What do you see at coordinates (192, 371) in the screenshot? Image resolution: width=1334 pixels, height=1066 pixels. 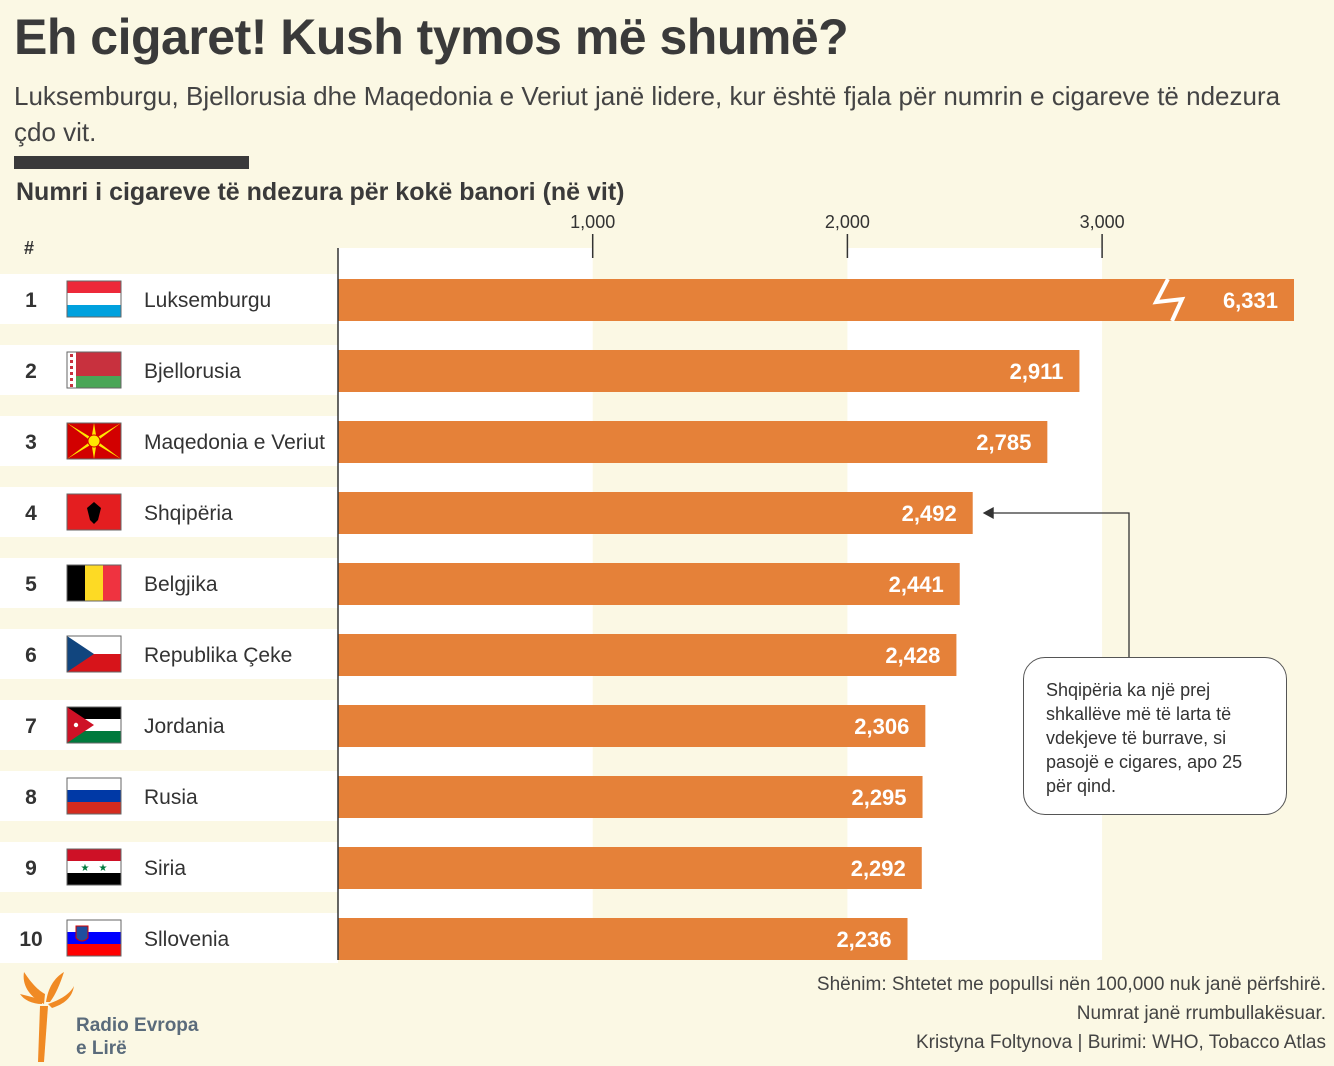 I see `country-label: Bjellorusia` at bounding box center [192, 371].